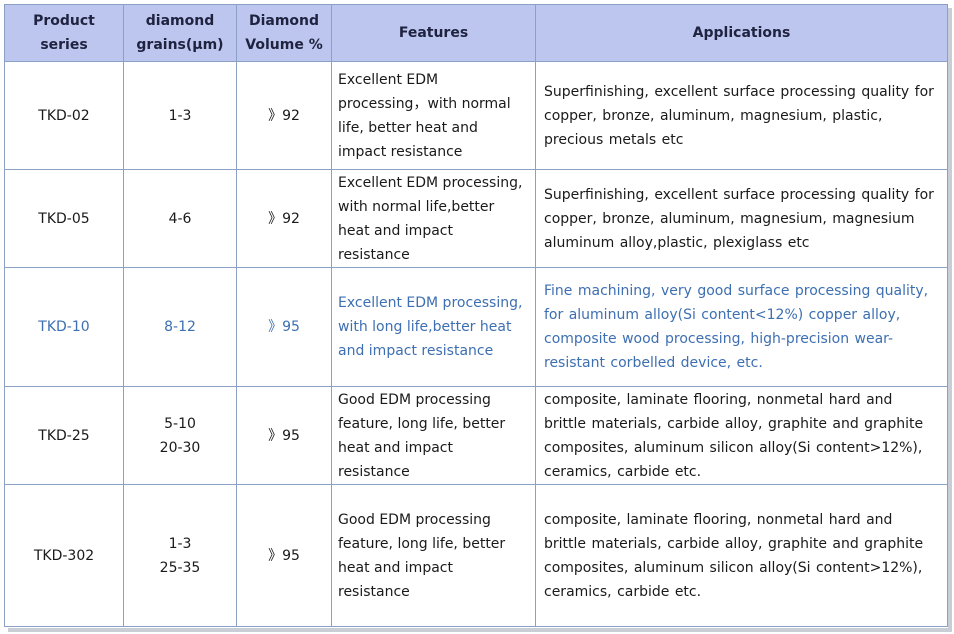 This screenshot has height=634, width=954. What do you see at coordinates (180, 436) in the screenshot?
I see `cell-grains: 5-10 20-30` at bounding box center [180, 436].